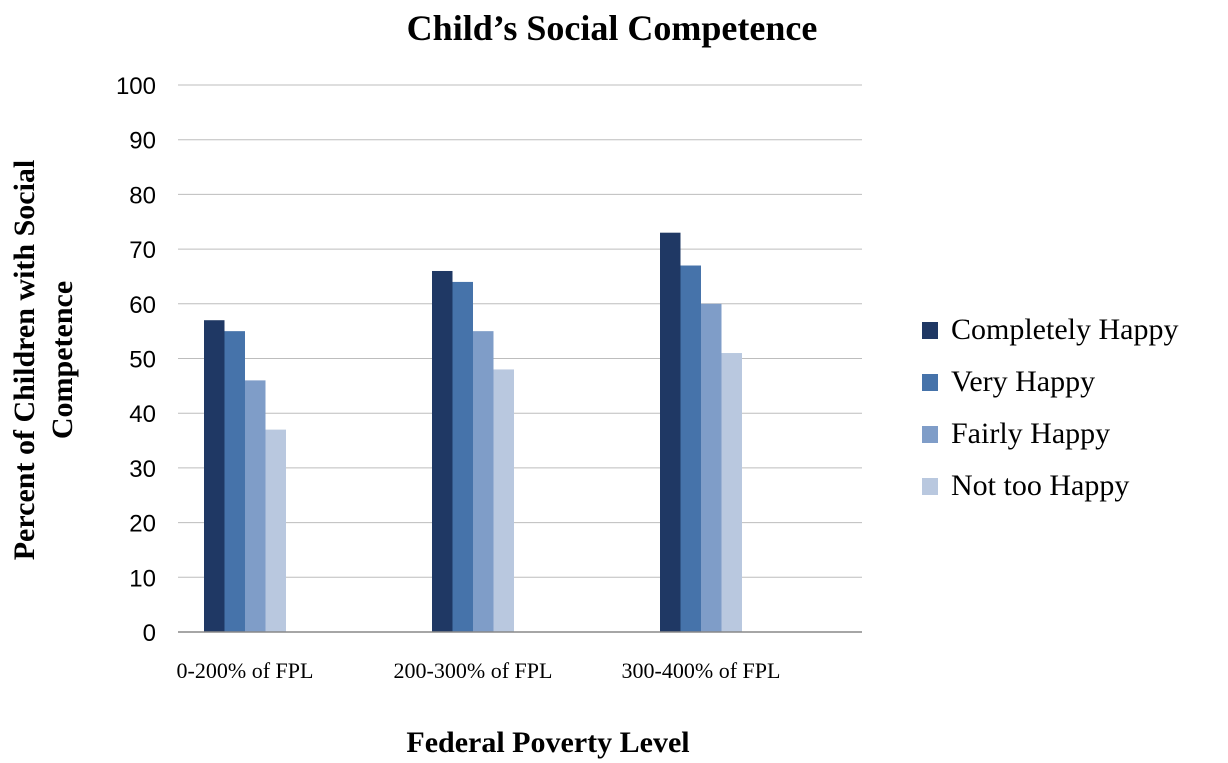 This screenshot has height=763, width=1228. Describe the element at coordinates (142, 469) in the screenshot. I see `y-tick-label: 30` at that location.